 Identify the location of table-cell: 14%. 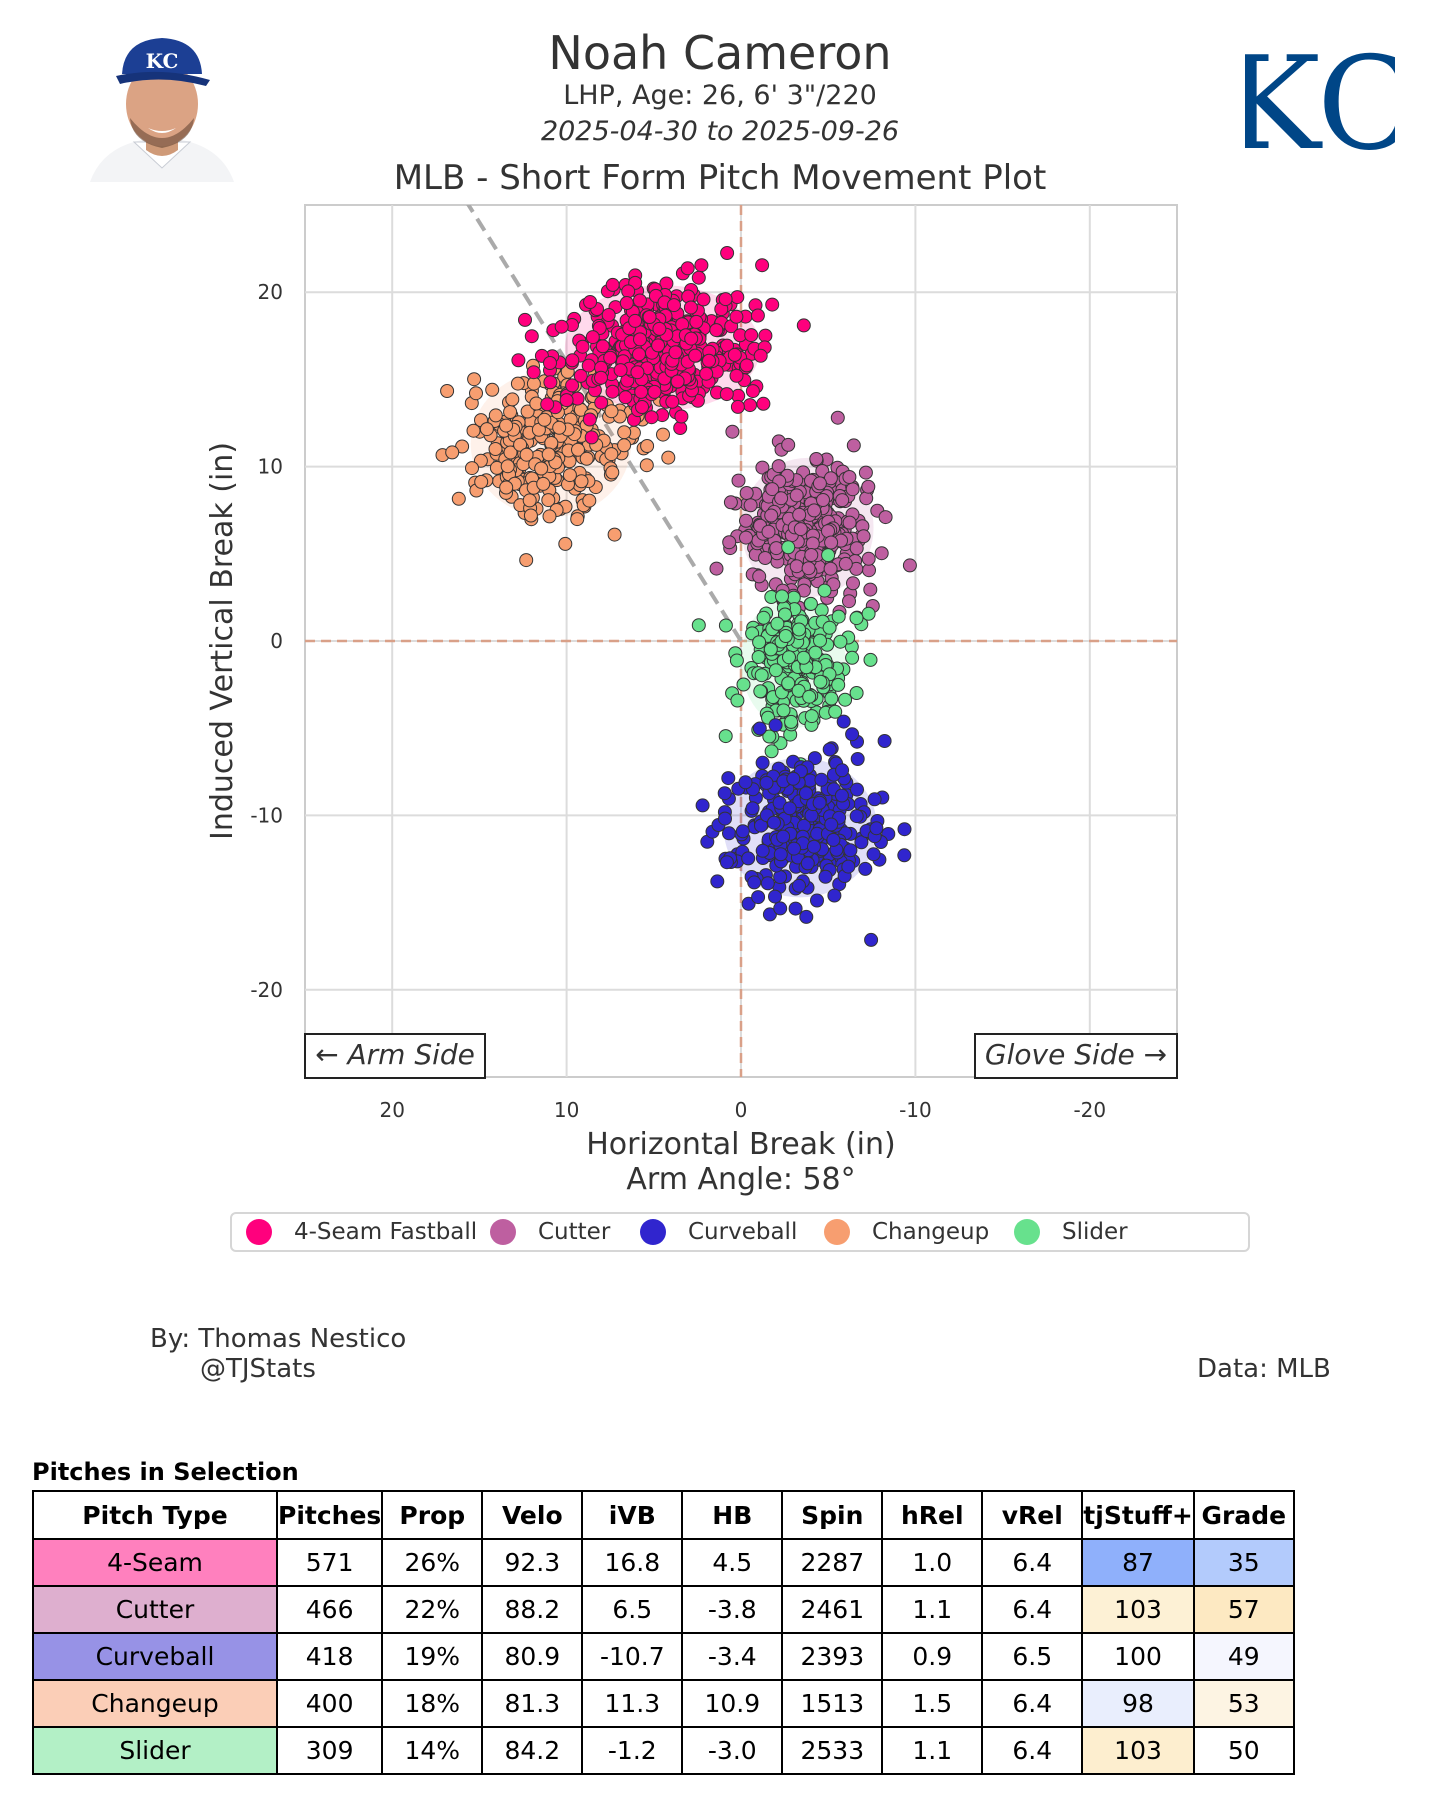
(432, 1750).